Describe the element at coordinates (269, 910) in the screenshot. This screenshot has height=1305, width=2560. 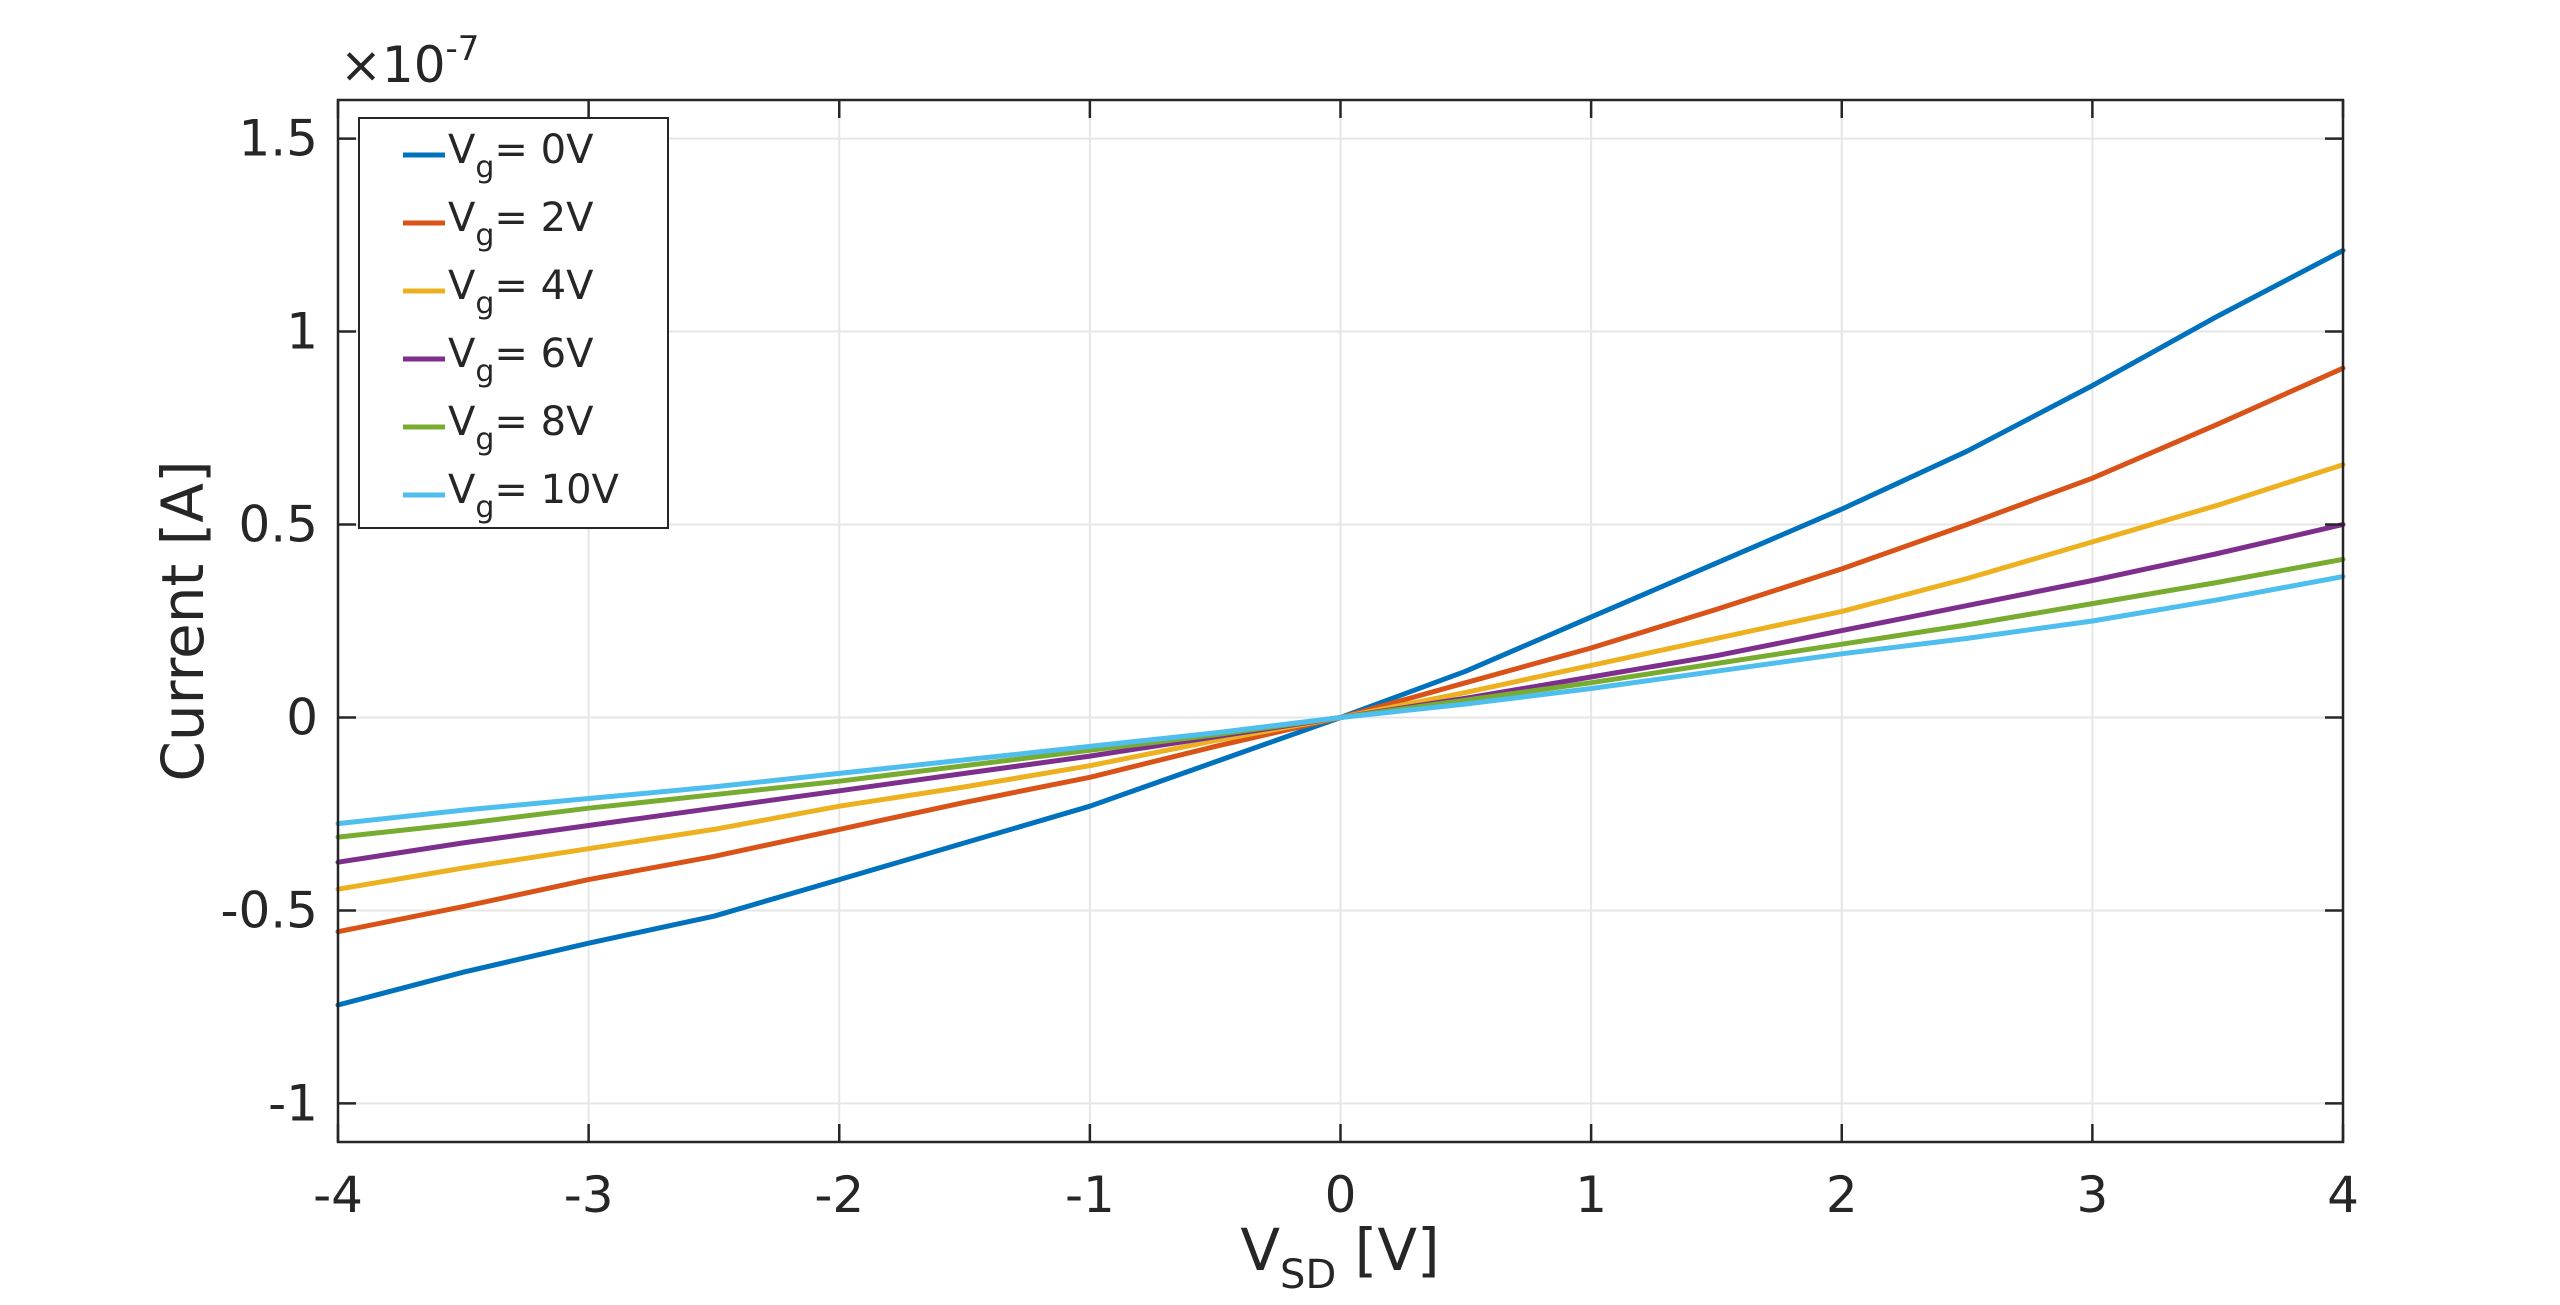
I see `y-tick-label: -0.5` at that location.